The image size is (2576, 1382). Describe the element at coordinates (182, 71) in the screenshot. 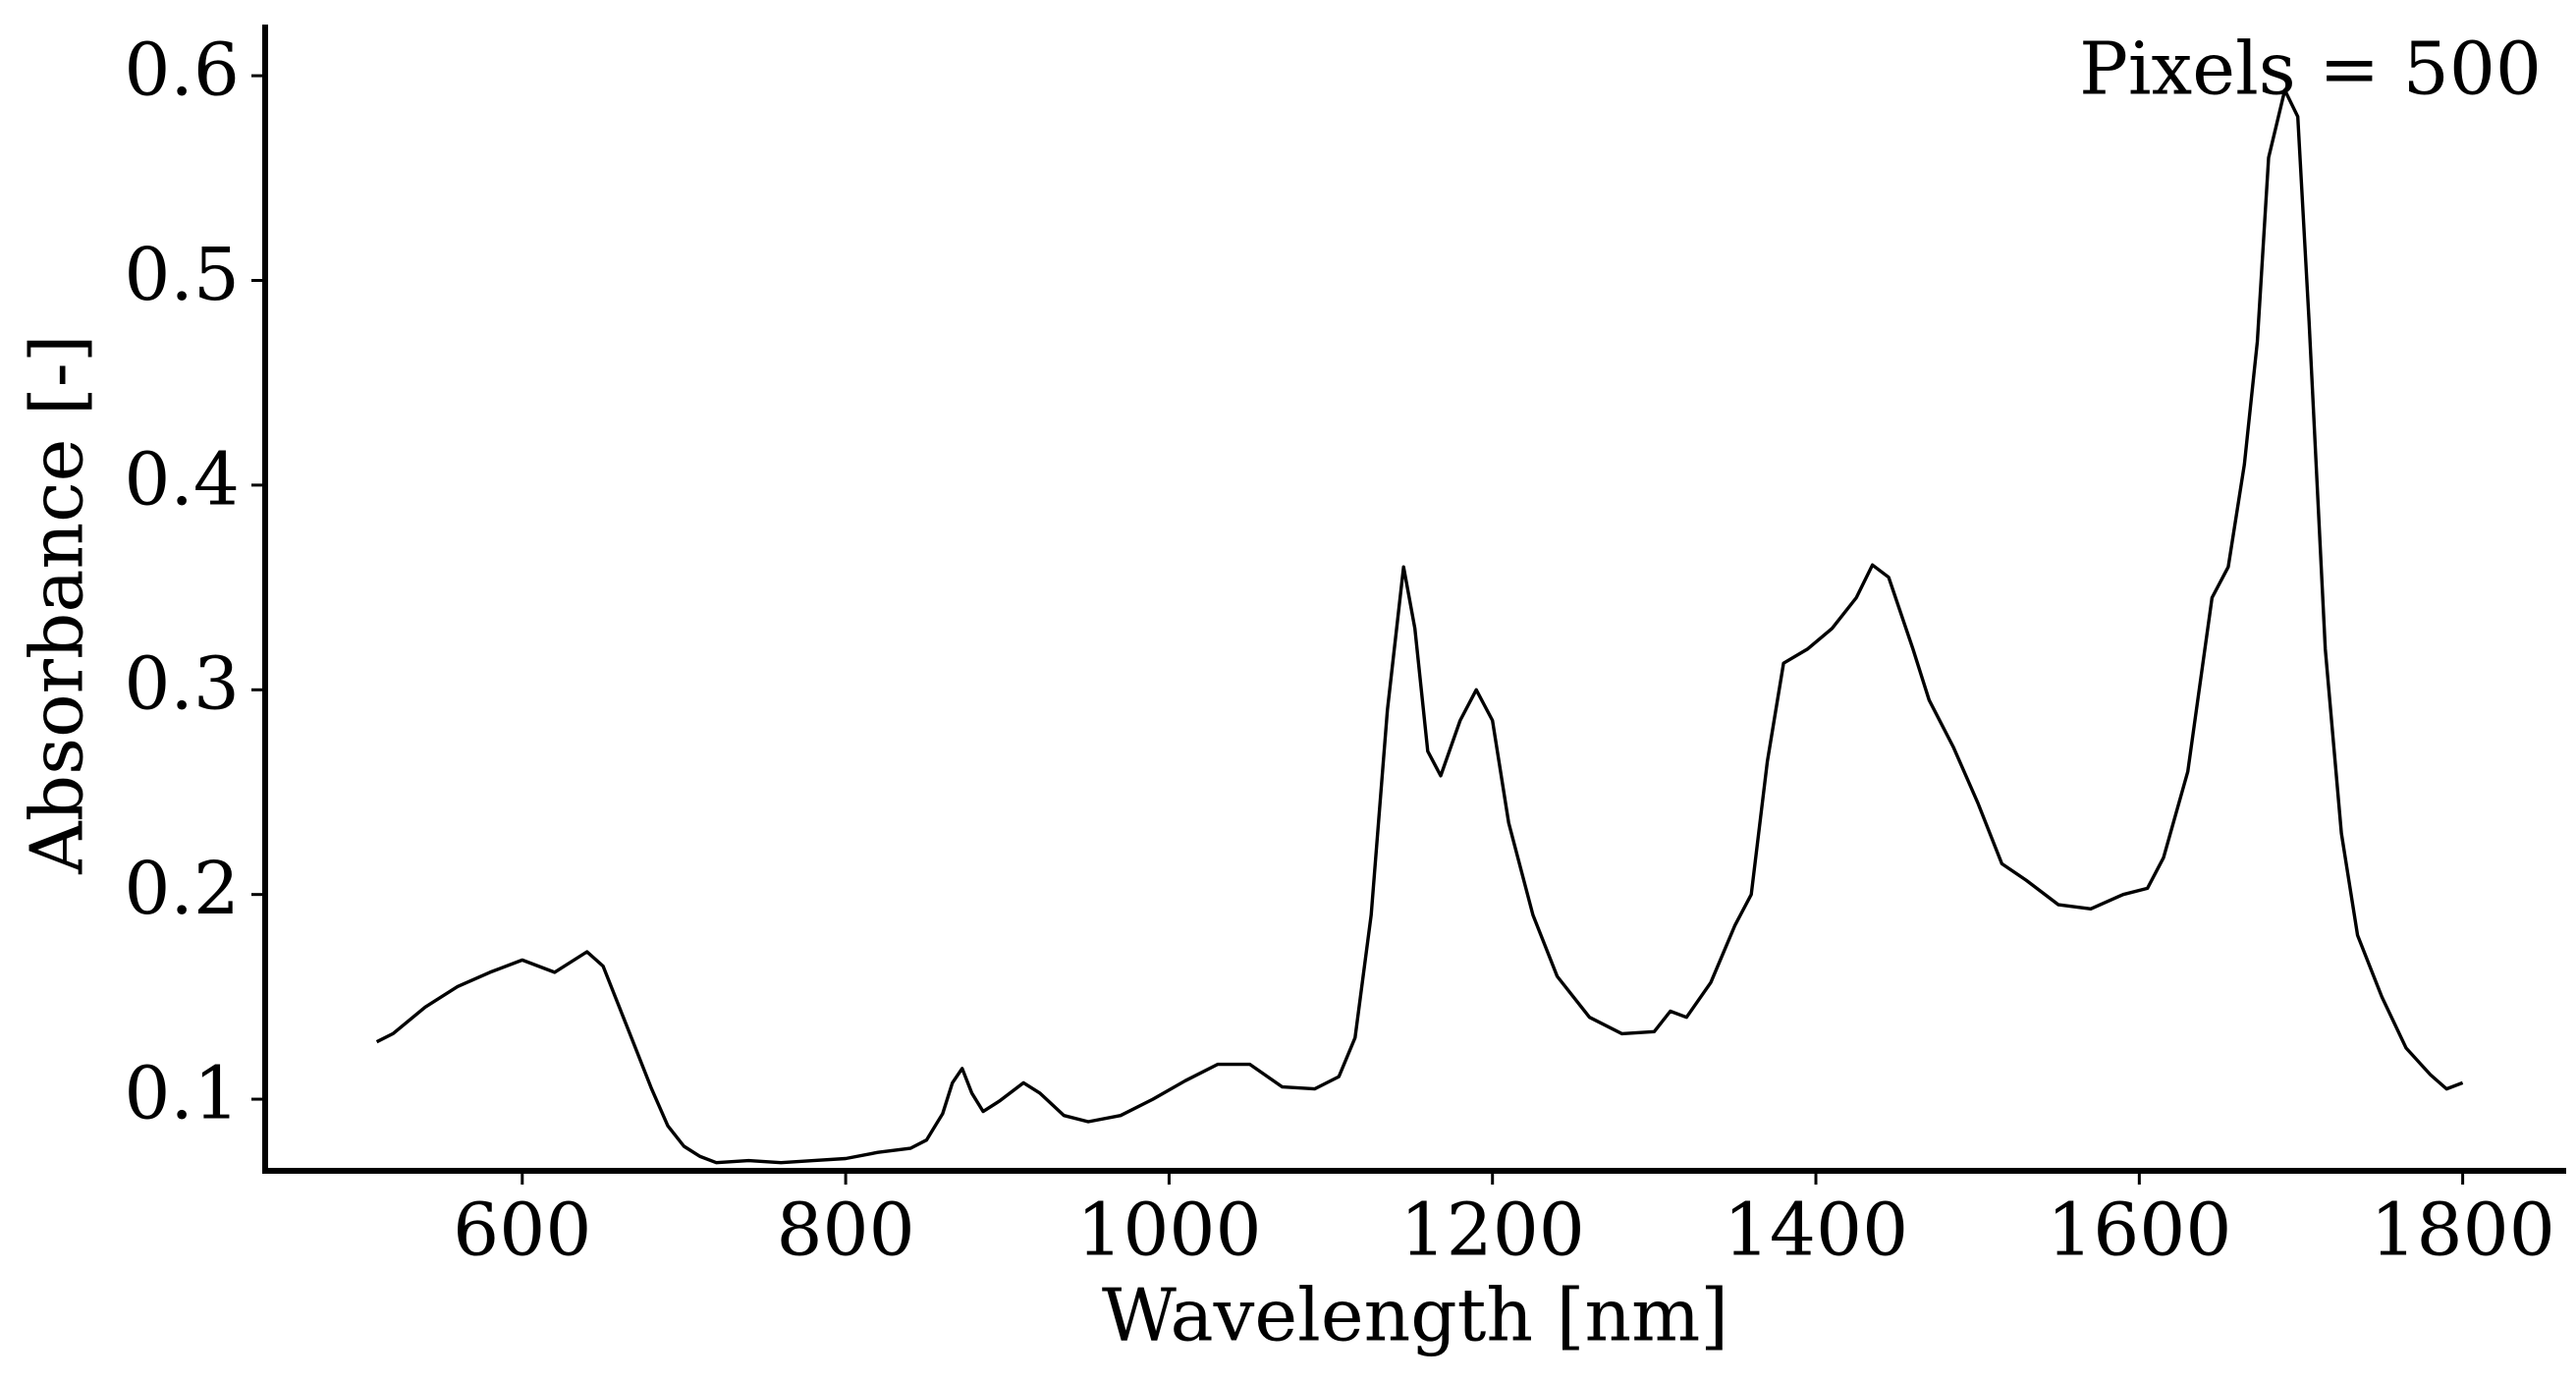

I see `y-tick-label: 0.6` at that location.